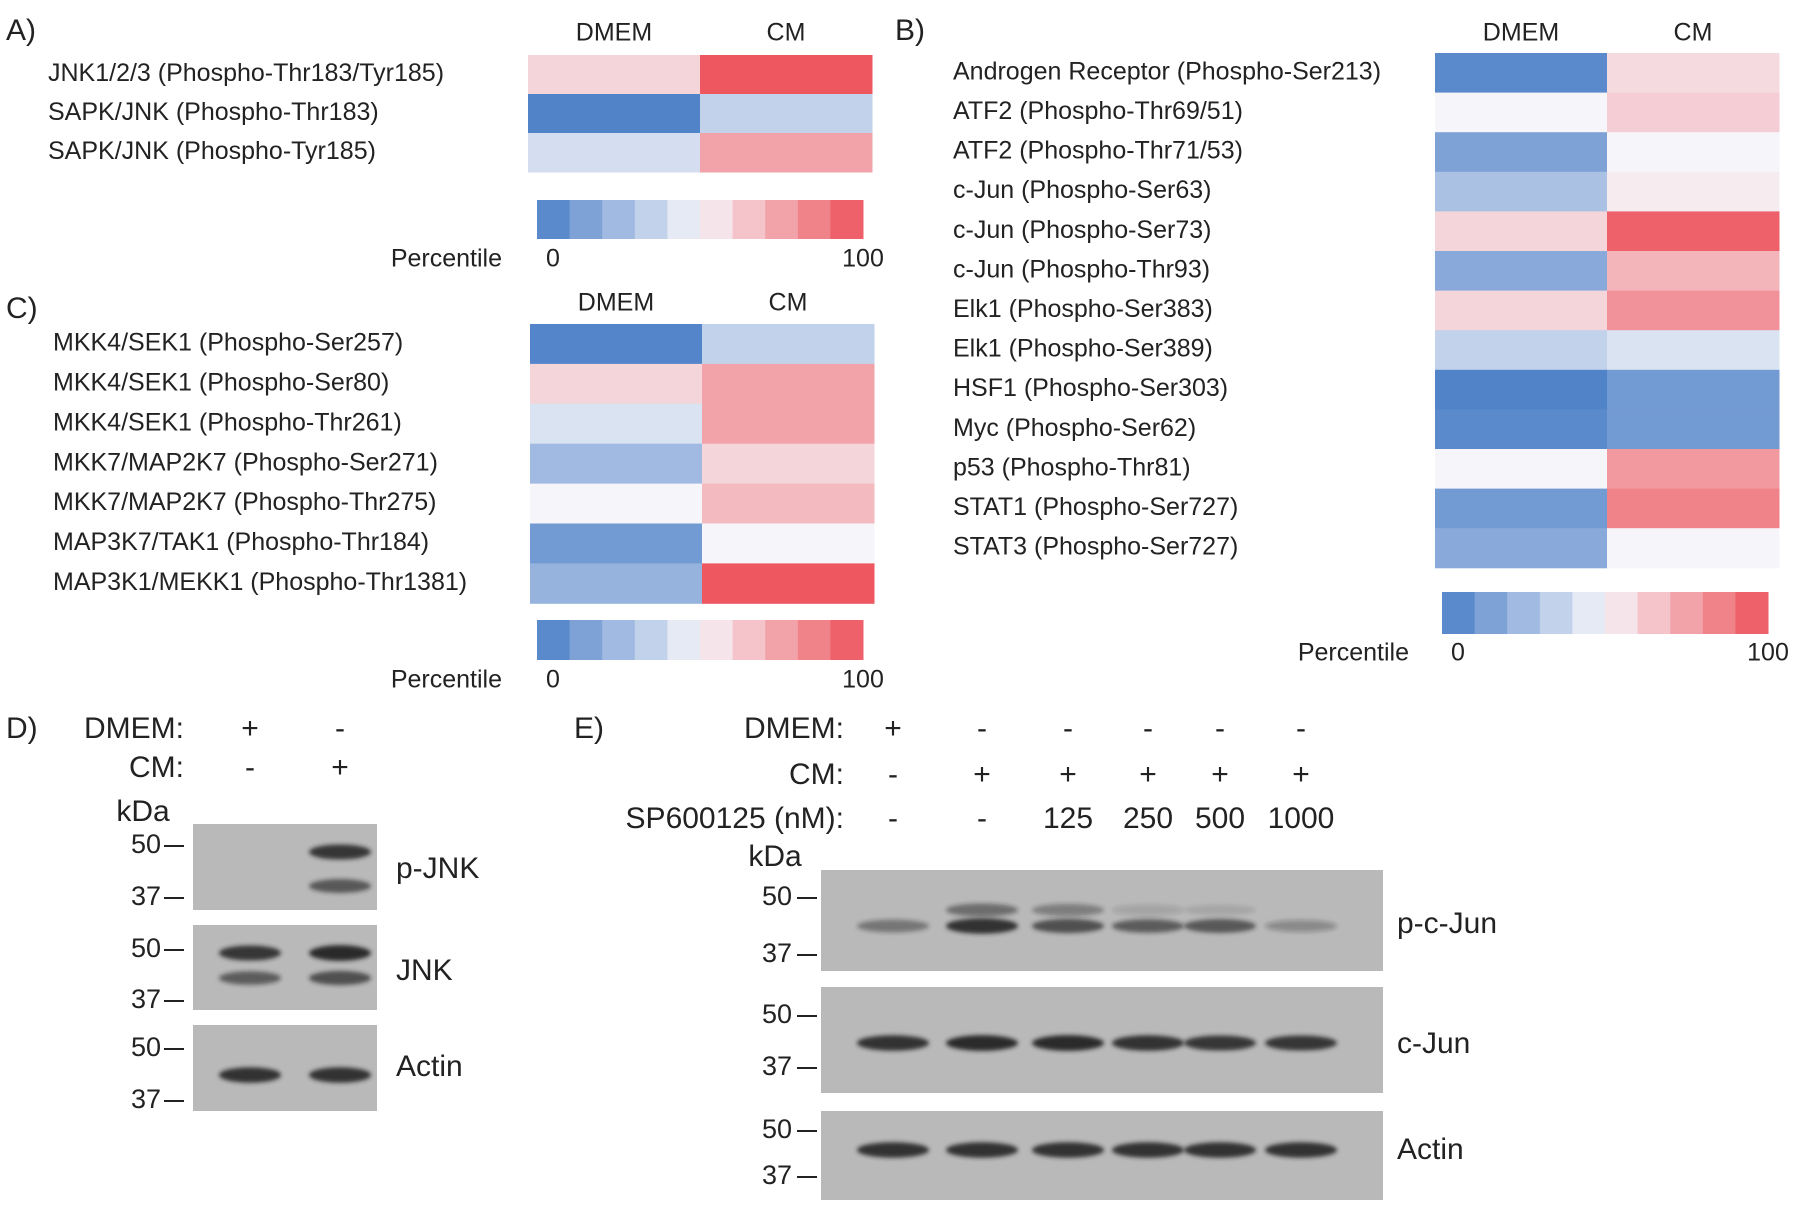  I want to click on row-label: p53 (Phospho-Thr81), so click(1072, 467).